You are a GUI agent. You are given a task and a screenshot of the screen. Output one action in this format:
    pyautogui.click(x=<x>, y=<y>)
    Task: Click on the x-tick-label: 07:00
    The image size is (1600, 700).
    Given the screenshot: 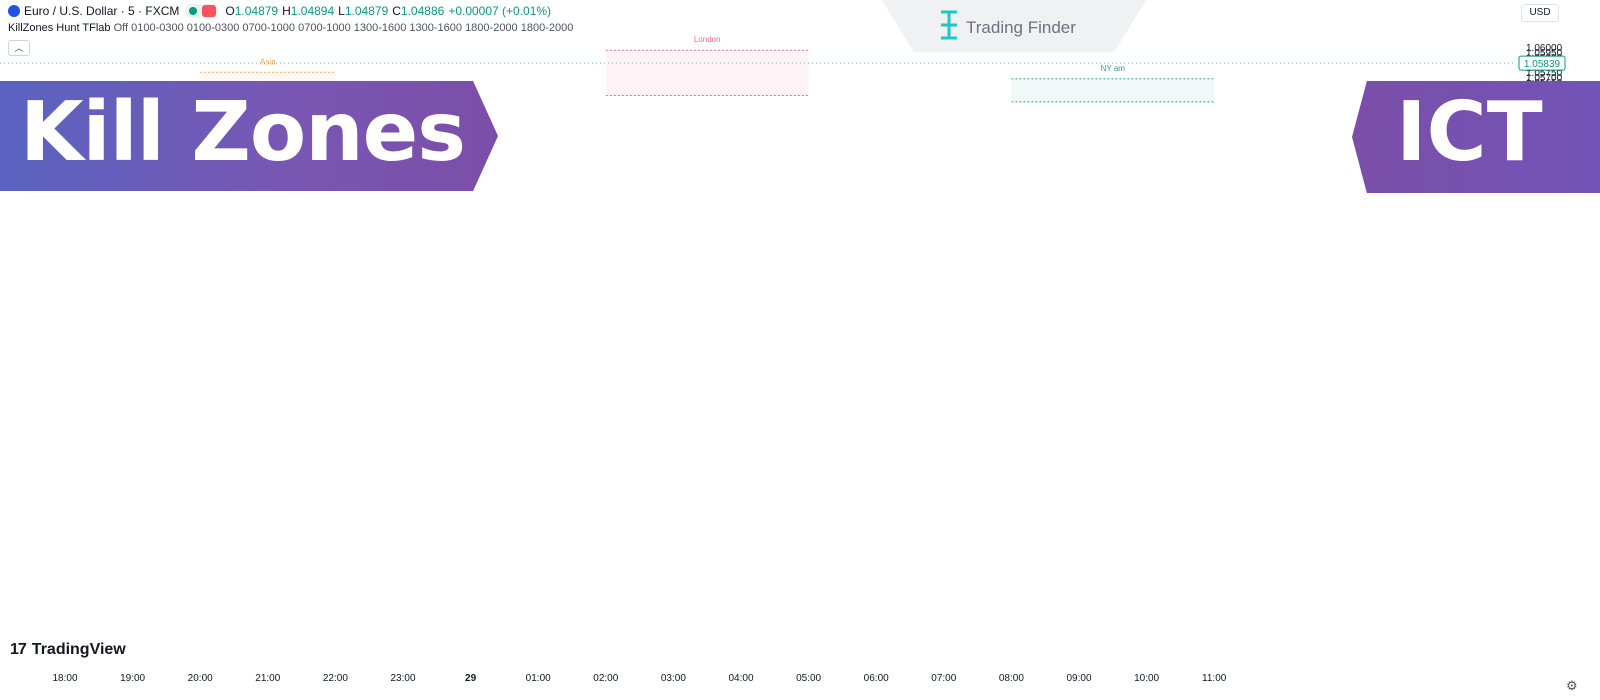 What is the action you would take?
    pyautogui.click(x=943, y=678)
    